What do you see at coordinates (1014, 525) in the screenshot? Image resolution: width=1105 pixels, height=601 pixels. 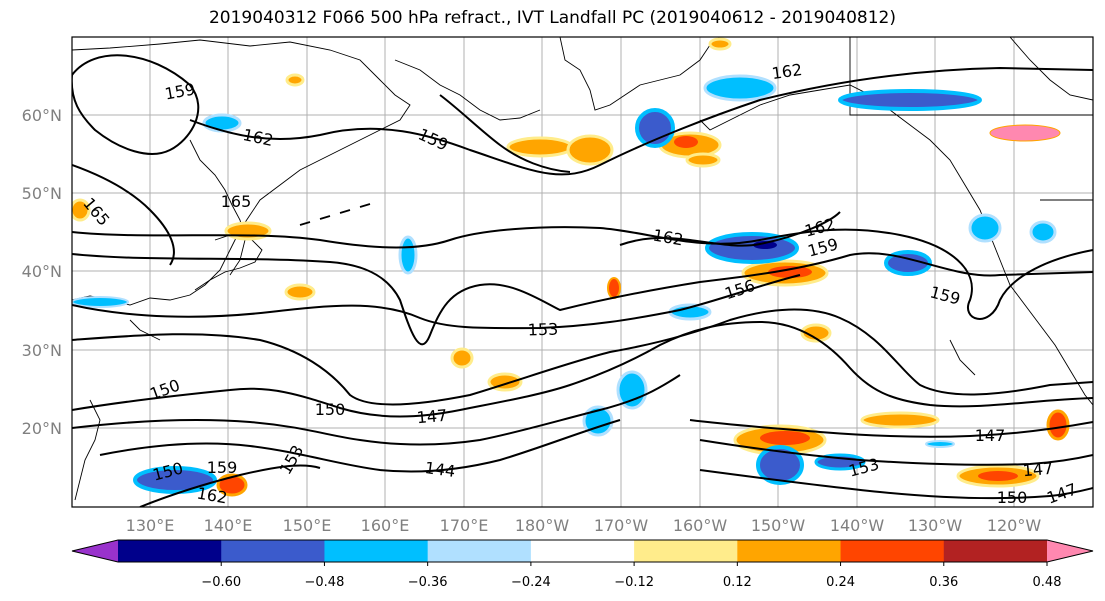 I see `lon-label: 120°W` at bounding box center [1014, 525].